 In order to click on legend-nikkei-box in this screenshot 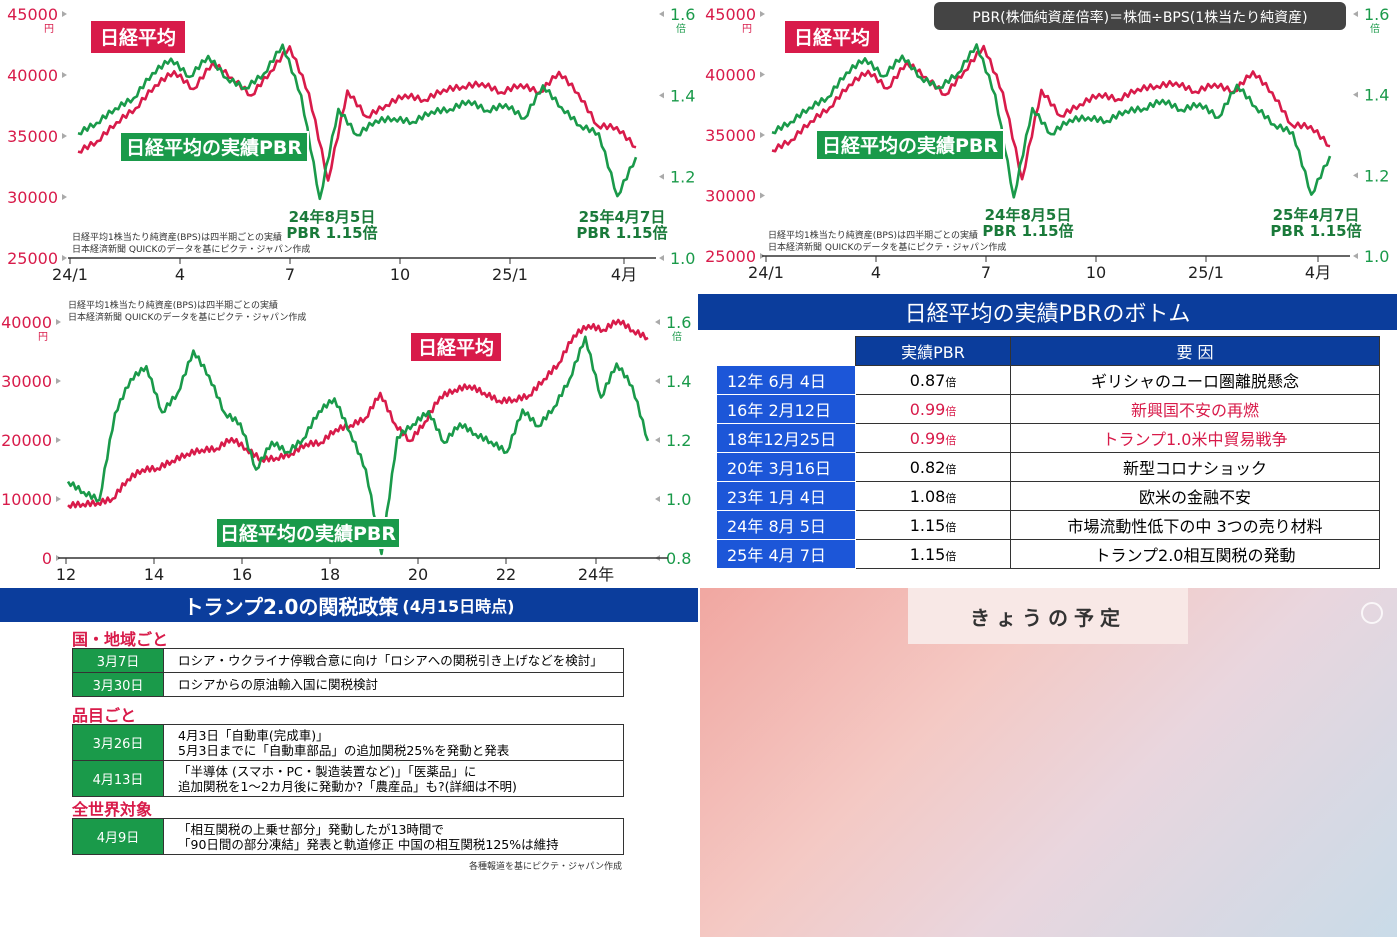, I will do `click(832, 37)`.